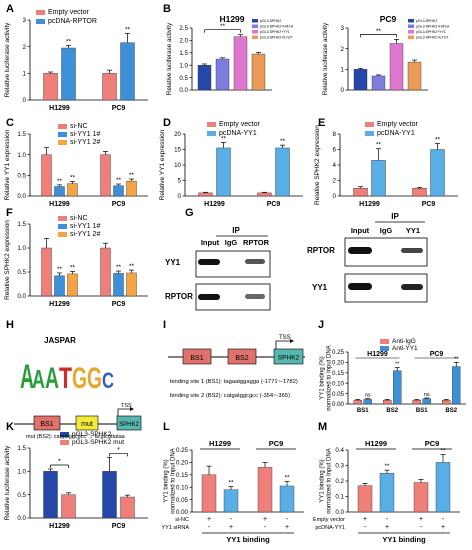  What do you see at coordinates (85, 142) in the screenshot?
I see `legend-label: si-YY1 2#` at bounding box center [85, 142].